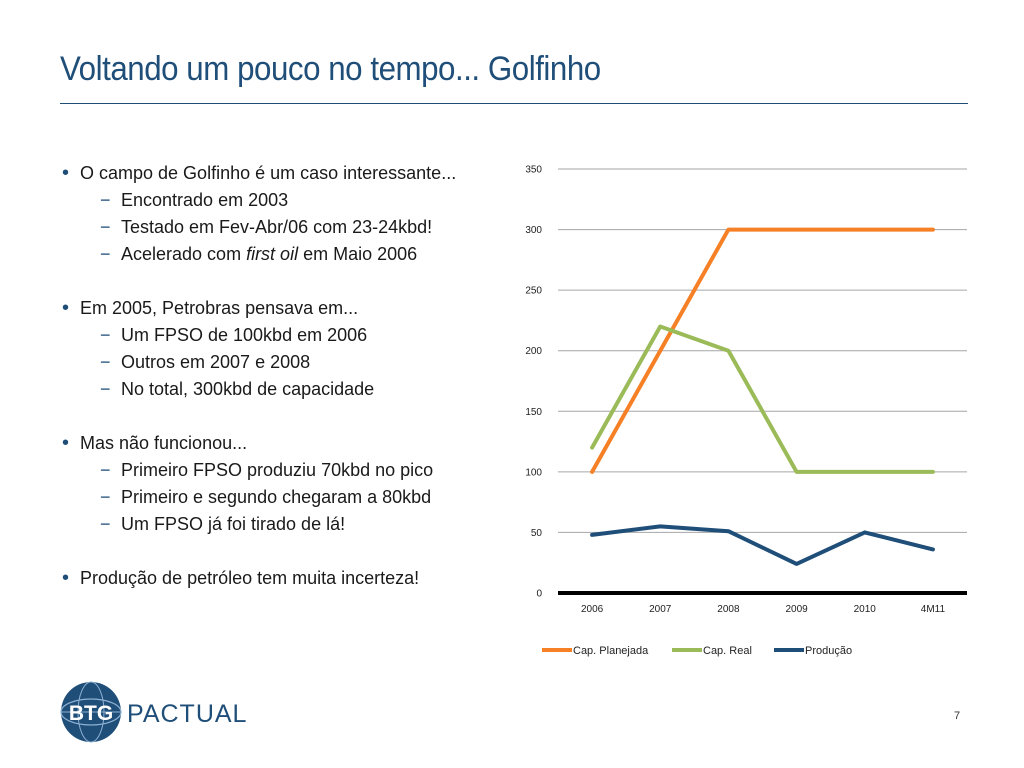 The width and height of the screenshot is (1024, 768). I want to click on sub-bullet-emphasis: first oil, so click(272, 254).